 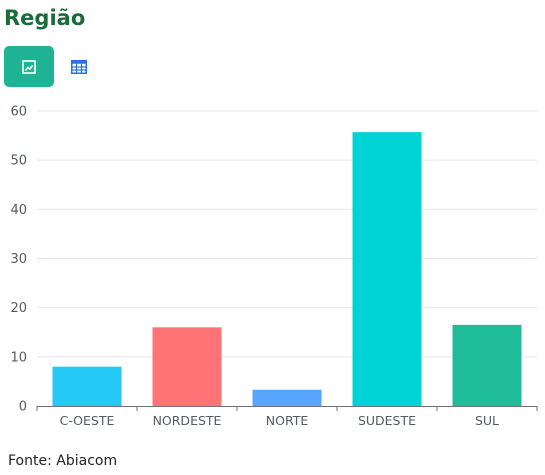 What do you see at coordinates (287, 397) in the screenshot?
I see `bar-norte` at bounding box center [287, 397].